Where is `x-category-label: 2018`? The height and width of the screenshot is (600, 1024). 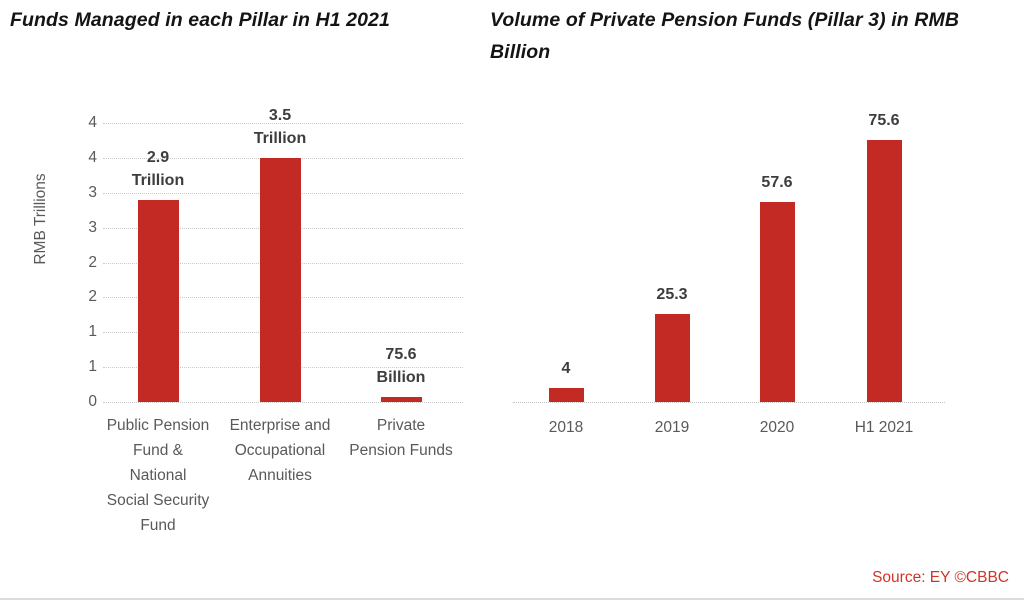
x-category-label: 2018 is located at coordinates (566, 427).